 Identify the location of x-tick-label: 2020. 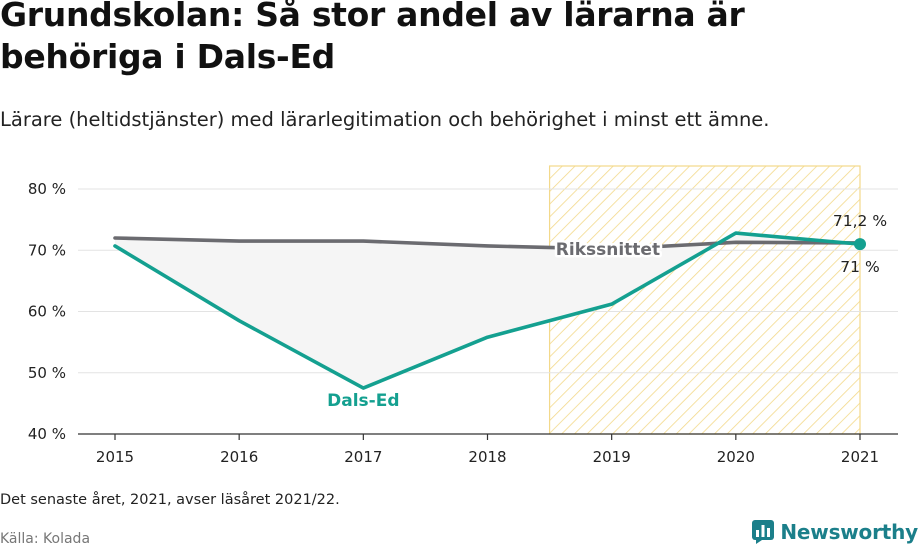
(736, 457).